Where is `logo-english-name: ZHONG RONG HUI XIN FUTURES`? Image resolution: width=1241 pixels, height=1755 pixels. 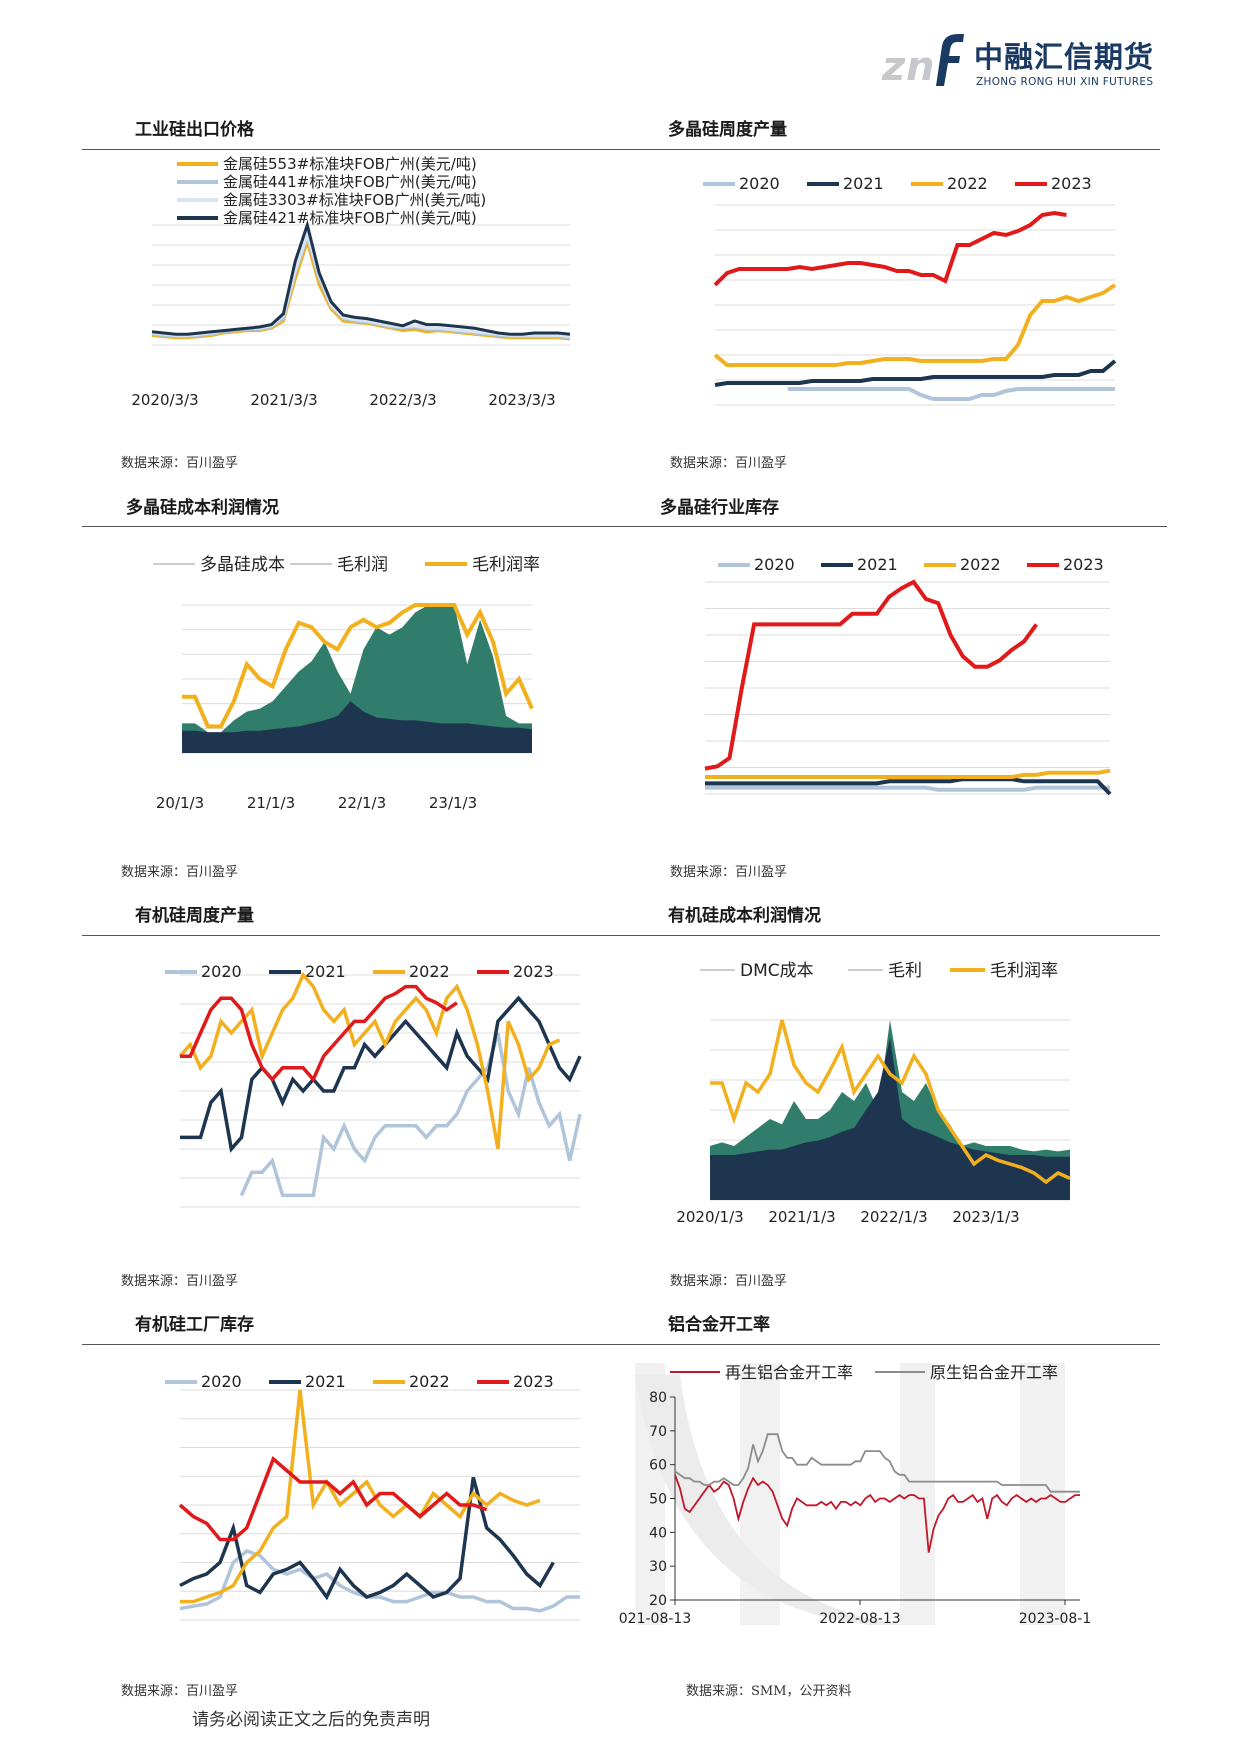
logo-english-name: ZHONG RONG HUI XIN FUTURES is located at coordinates (1065, 82).